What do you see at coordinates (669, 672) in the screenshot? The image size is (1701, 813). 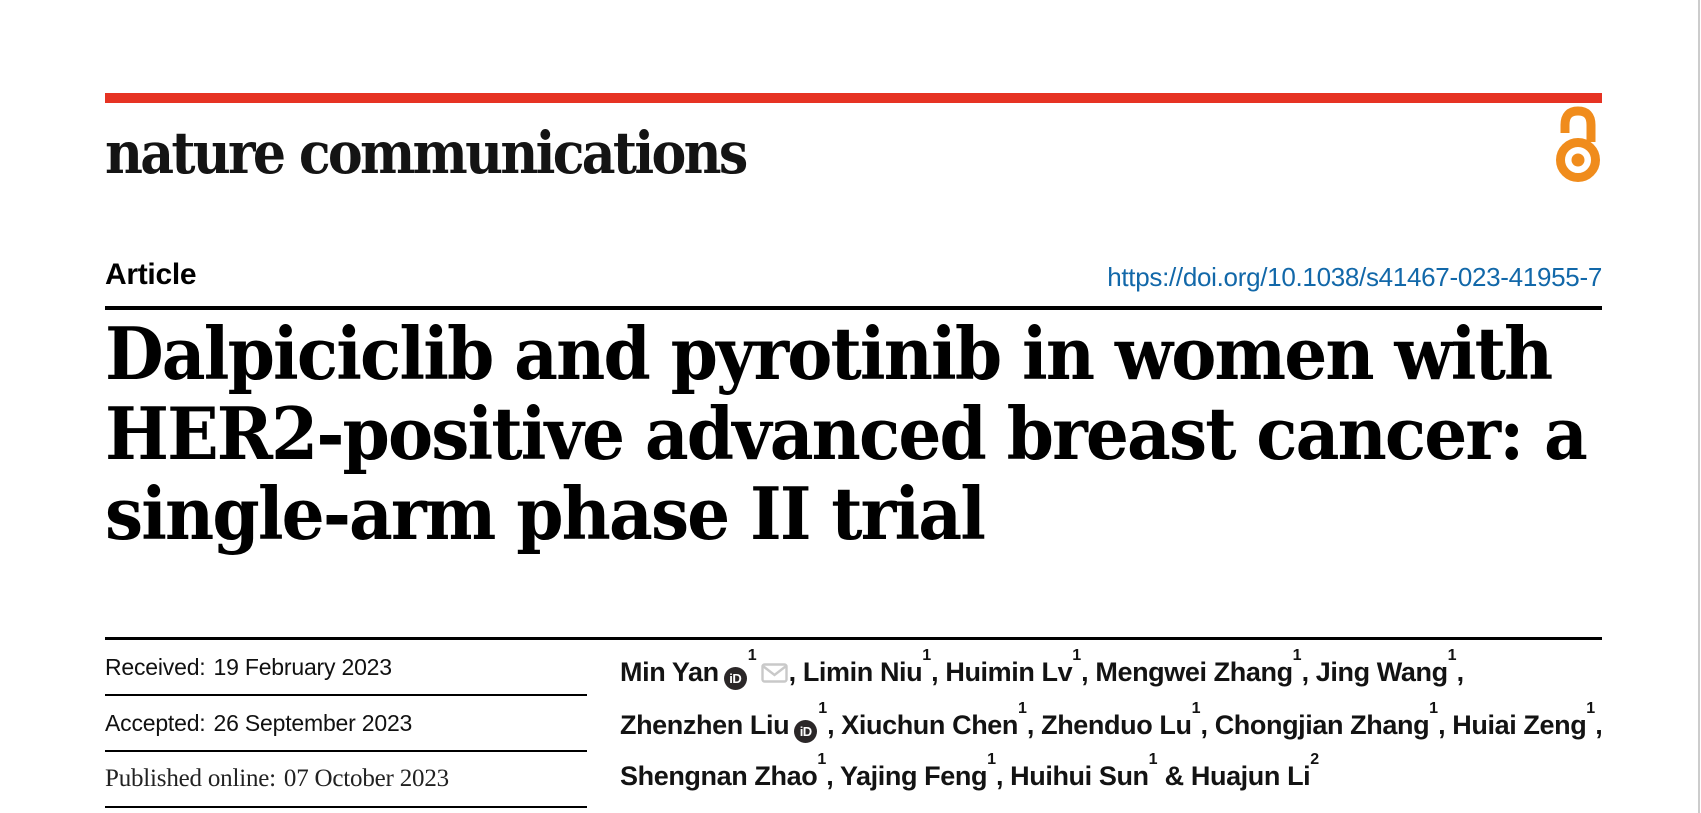 I see `author-name: Min Yan` at bounding box center [669, 672].